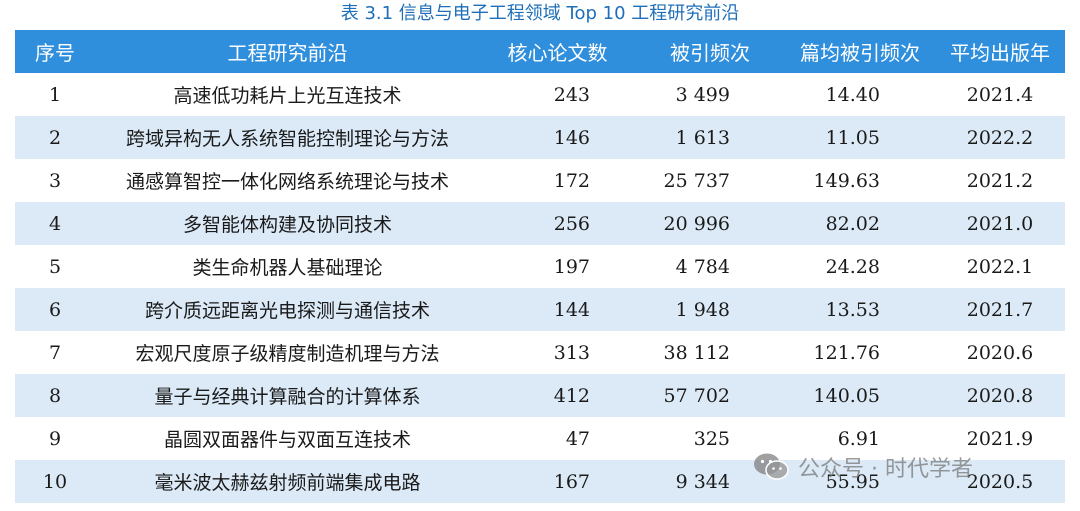  I want to click on cell-frontier: 跨介质远距离光电探测与通信技术, so click(287, 311).